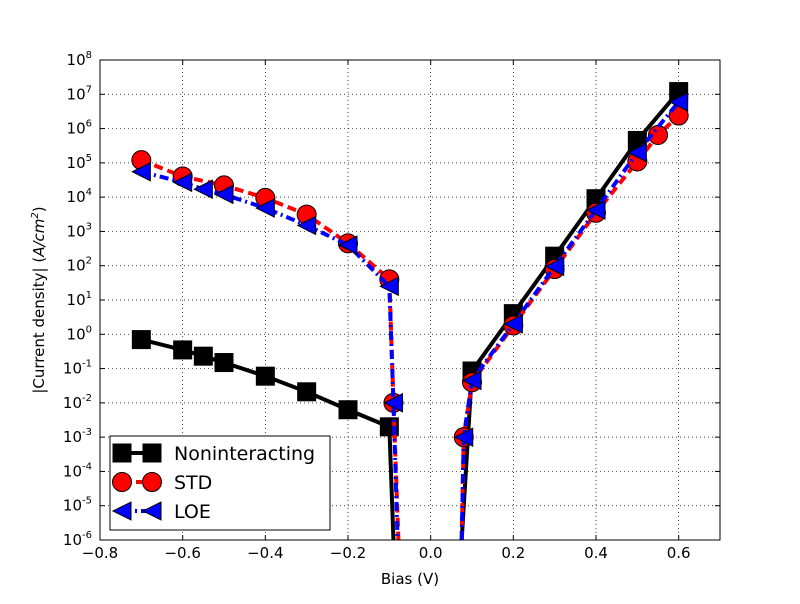 This screenshot has height=604, width=800. I want to click on y-tick-label: 10⁻⁶, so click(77, 539).